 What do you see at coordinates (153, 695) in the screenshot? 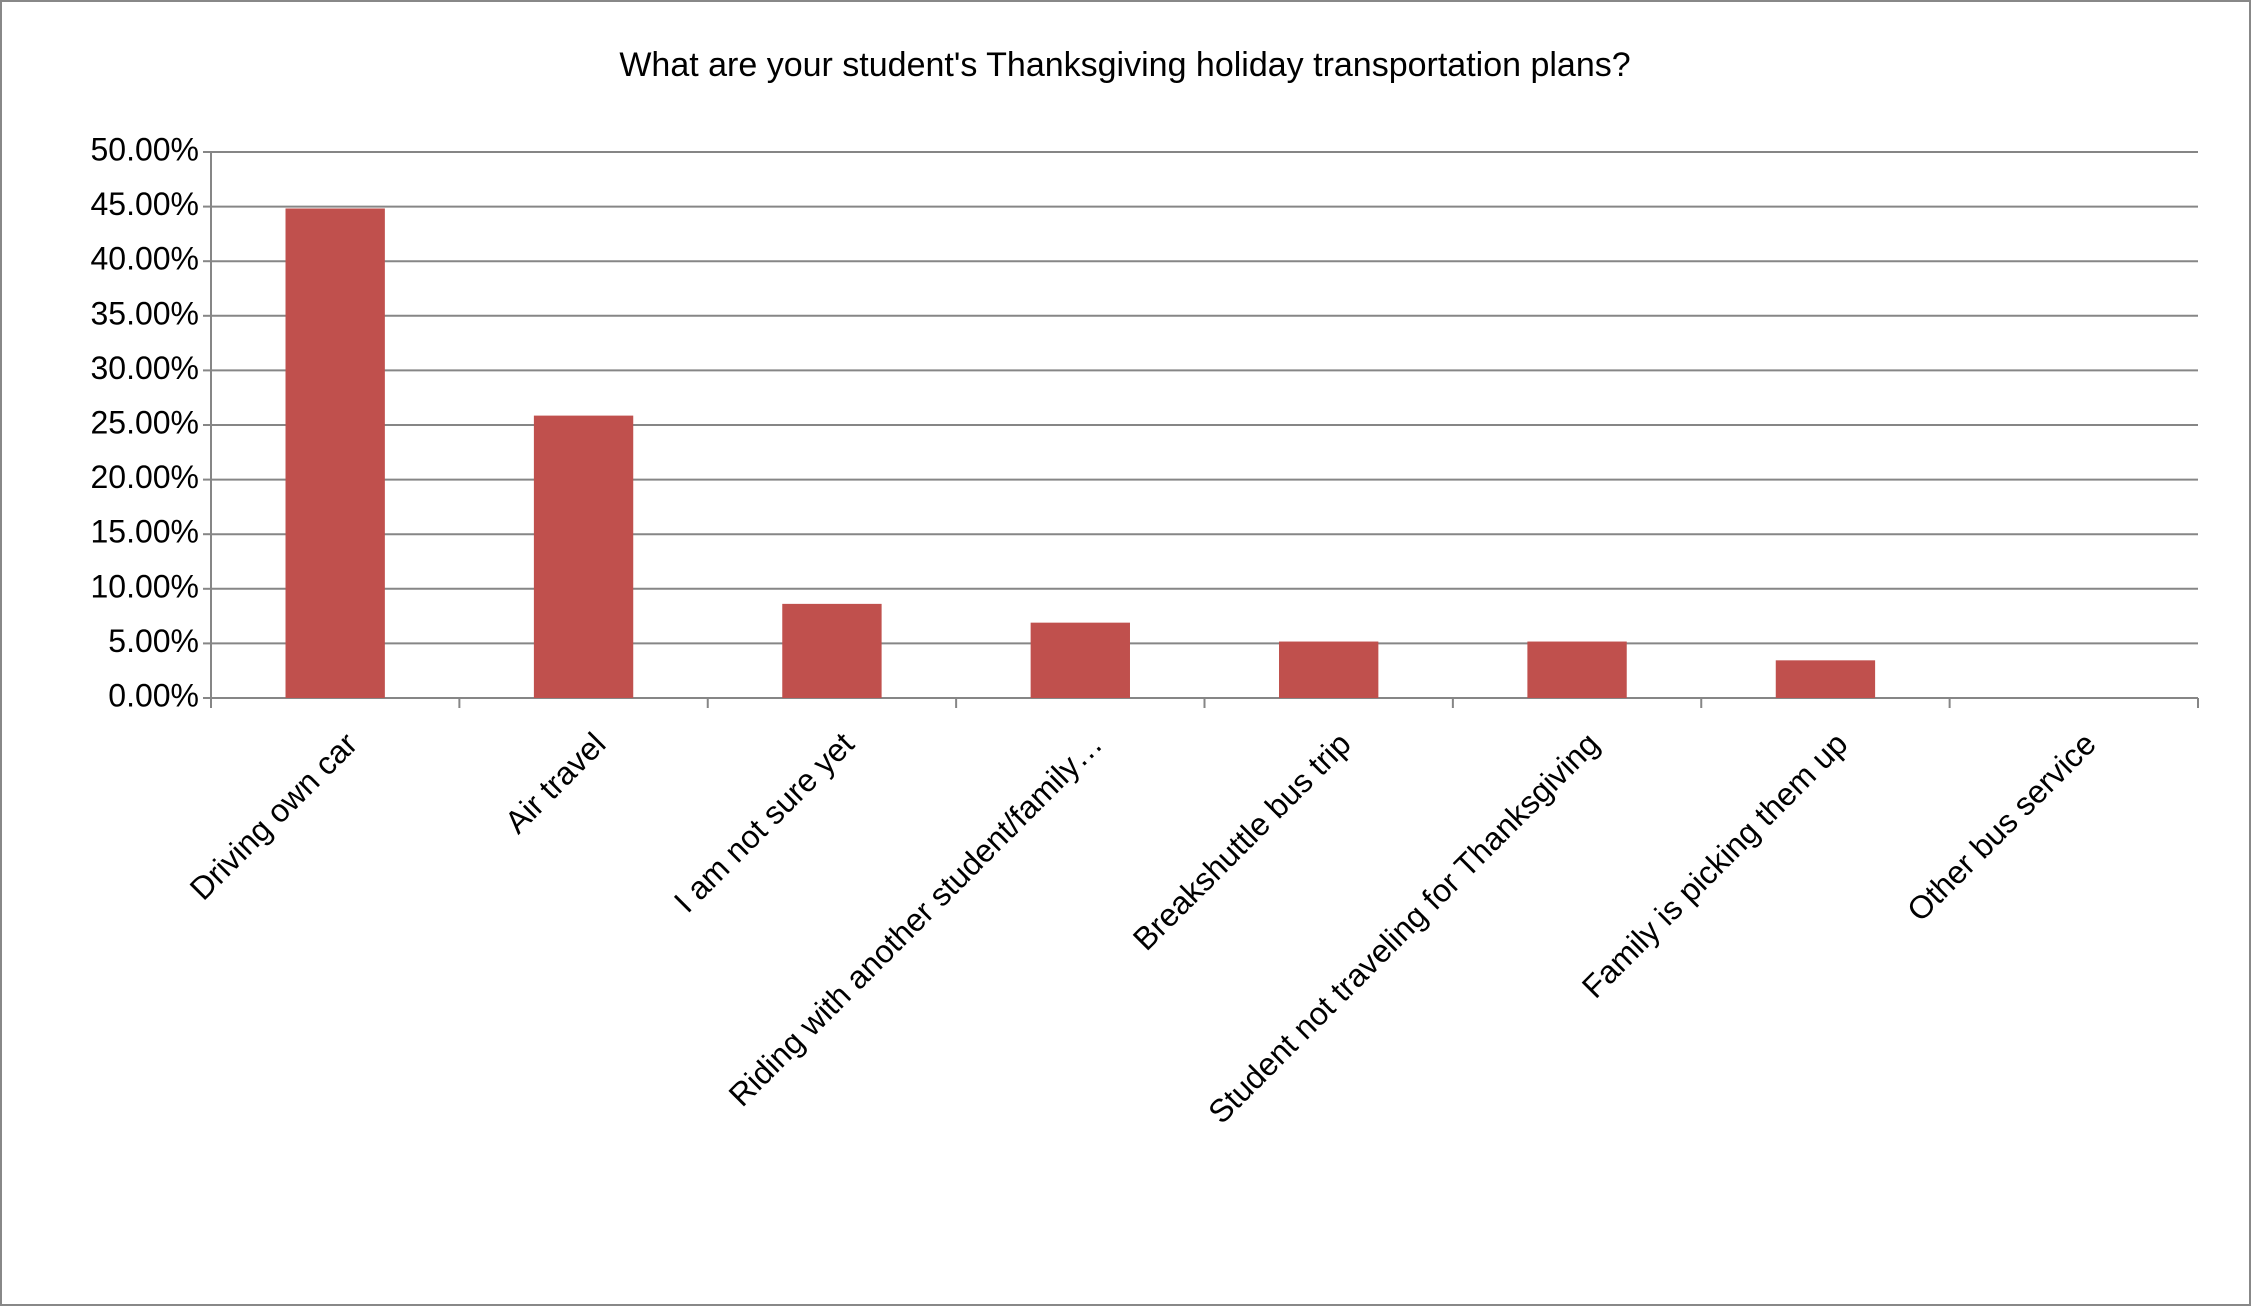
I see `y-tick-label: 0.00%` at bounding box center [153, 695].